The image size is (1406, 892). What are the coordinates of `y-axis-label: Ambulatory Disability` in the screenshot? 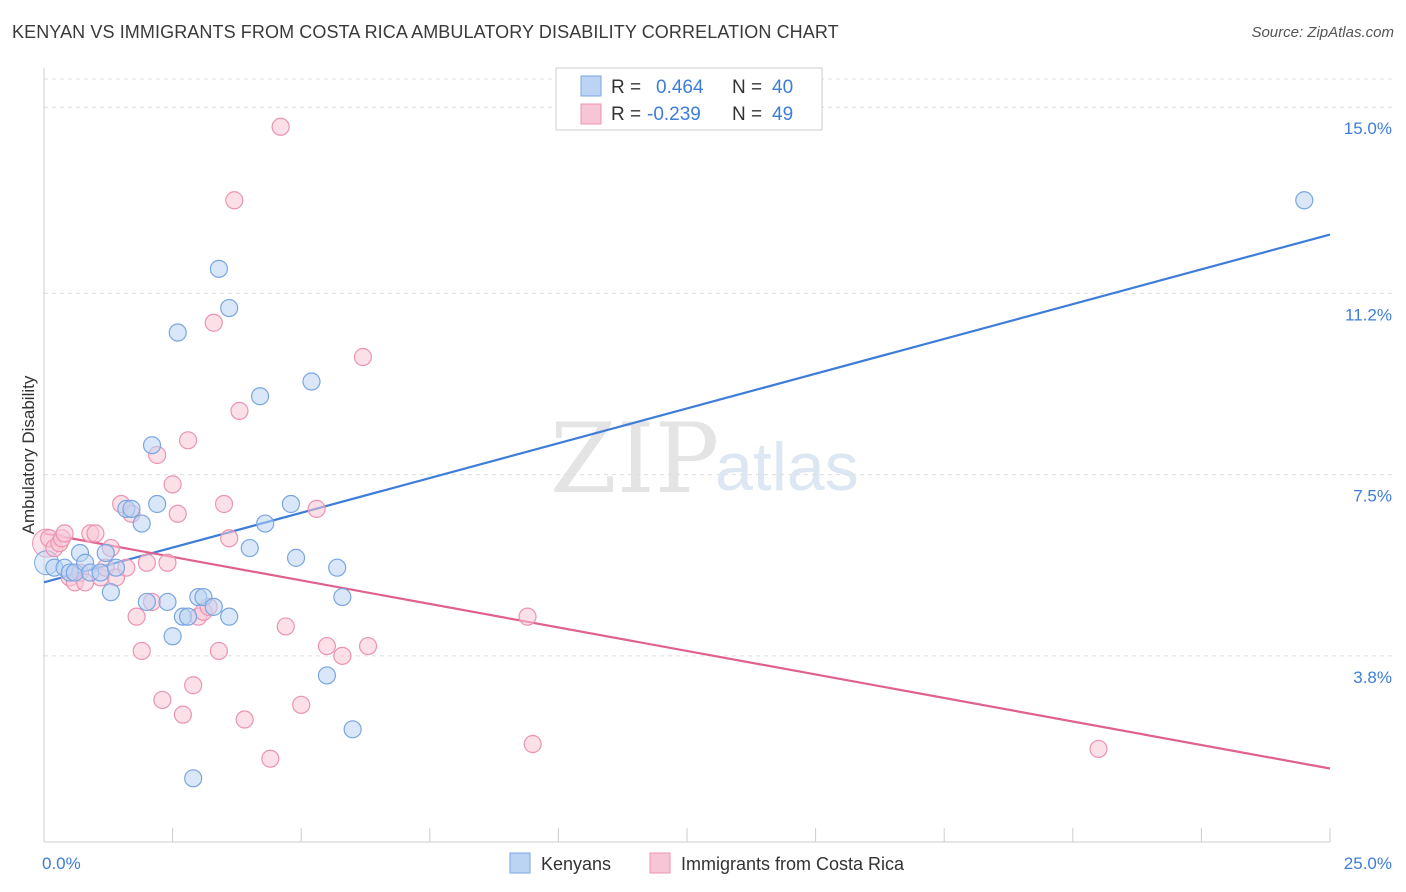 It's located at (28, 454).